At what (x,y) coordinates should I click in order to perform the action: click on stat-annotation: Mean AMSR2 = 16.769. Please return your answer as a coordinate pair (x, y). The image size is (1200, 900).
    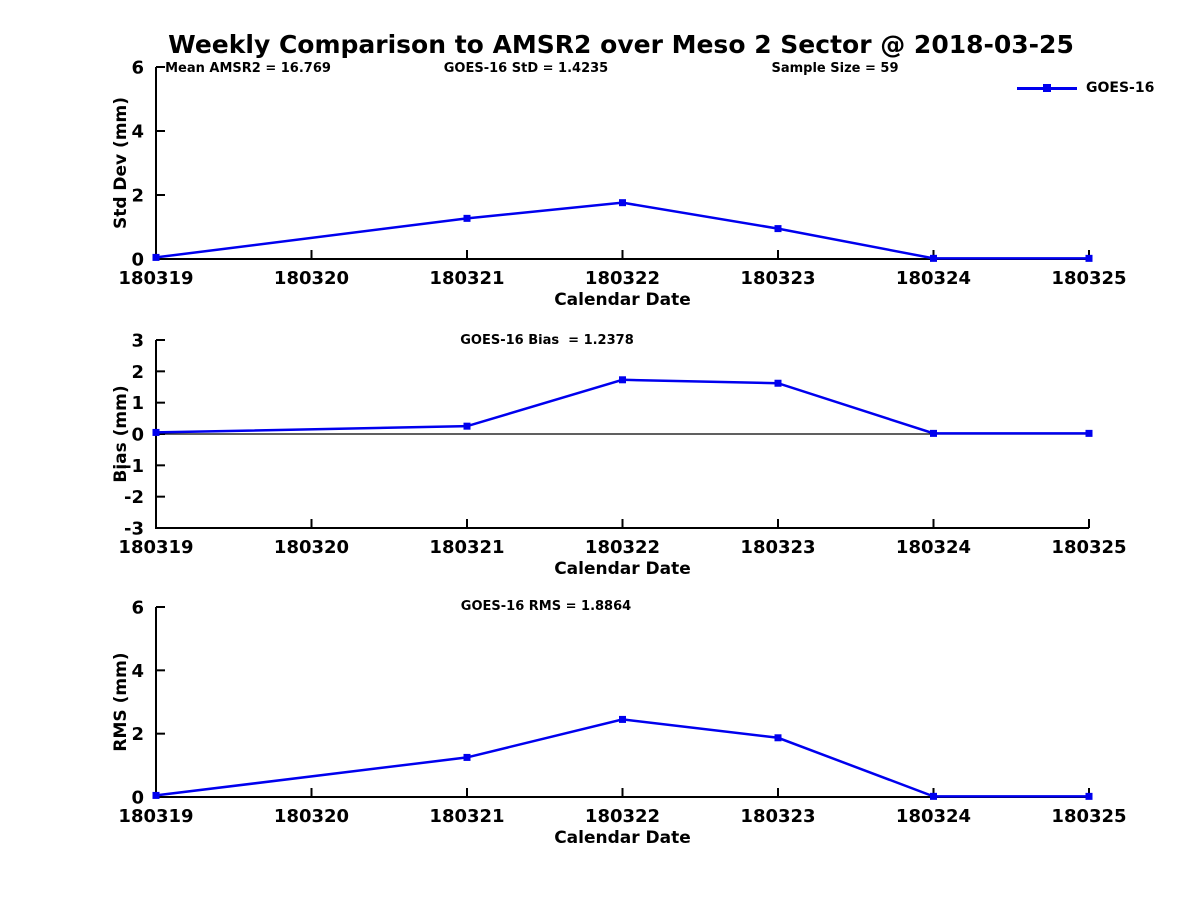
    Looking at the image, I should click on (248, 68).